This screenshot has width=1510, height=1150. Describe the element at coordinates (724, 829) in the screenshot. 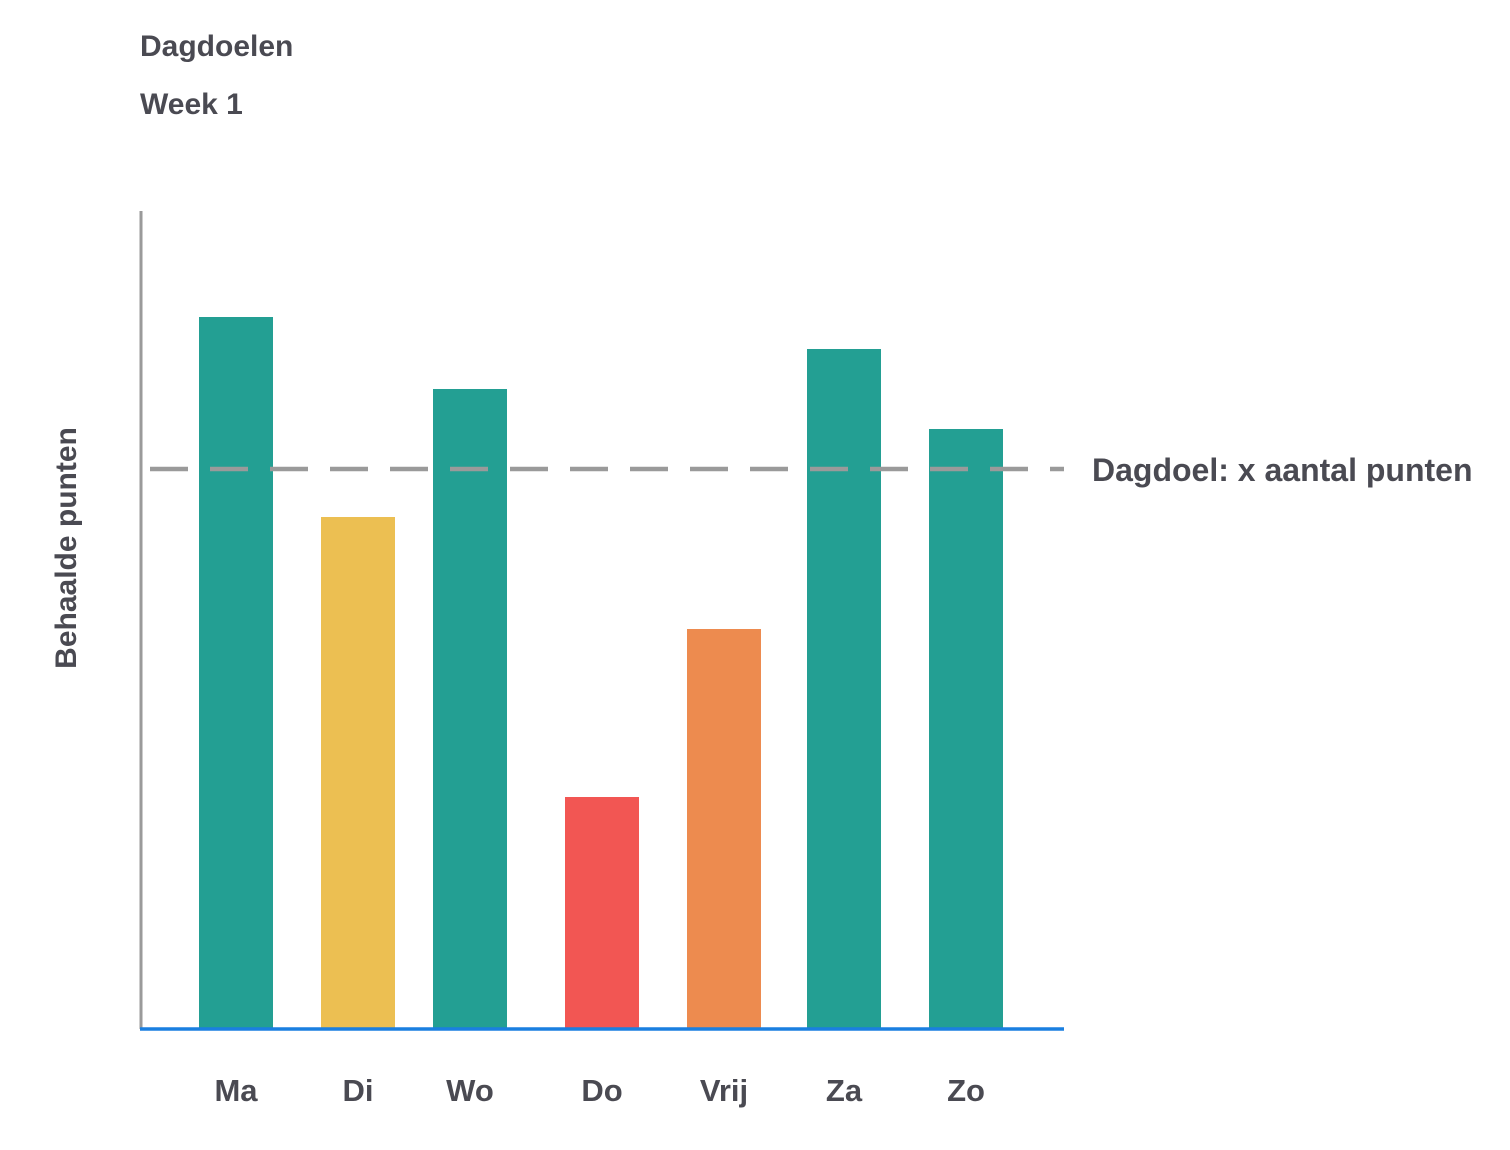

I see `bar-vrij` at that location.